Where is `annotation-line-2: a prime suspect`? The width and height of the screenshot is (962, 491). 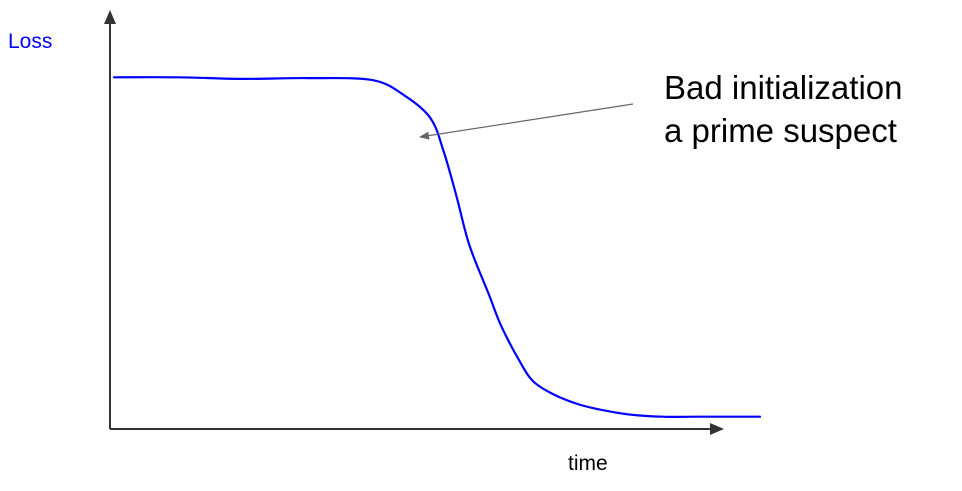
annotation-line-2: a prime suspect is located at coordinates (780, 130).